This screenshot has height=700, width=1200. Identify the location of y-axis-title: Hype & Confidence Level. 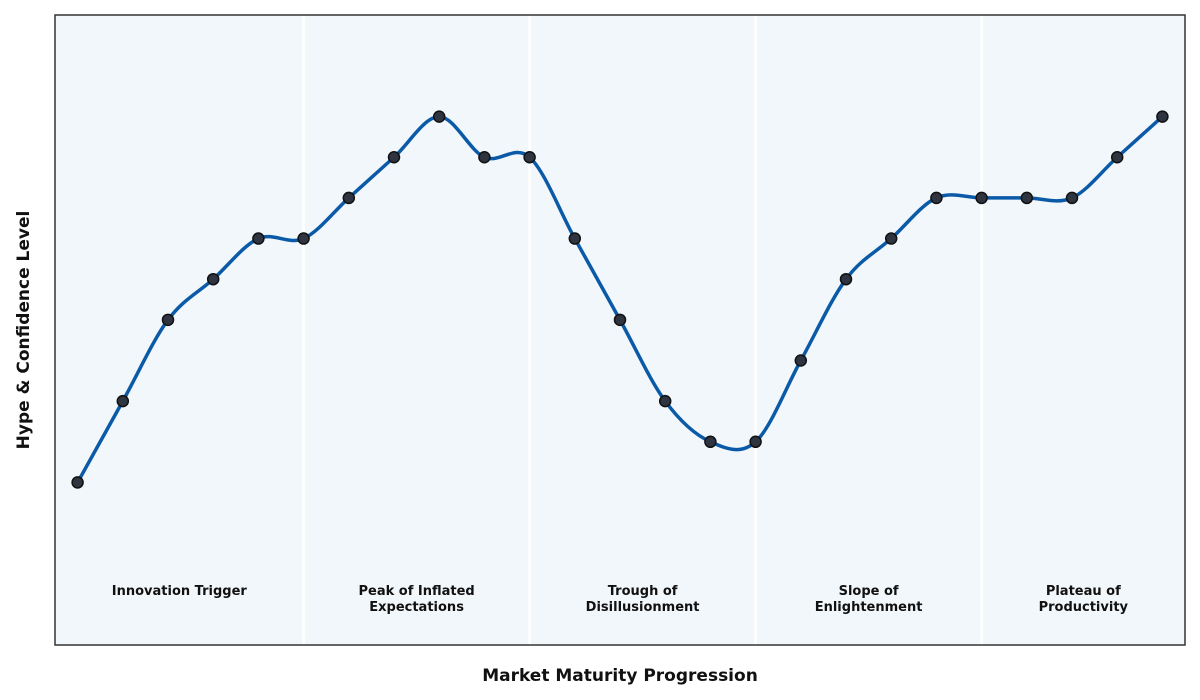
(24, 330).